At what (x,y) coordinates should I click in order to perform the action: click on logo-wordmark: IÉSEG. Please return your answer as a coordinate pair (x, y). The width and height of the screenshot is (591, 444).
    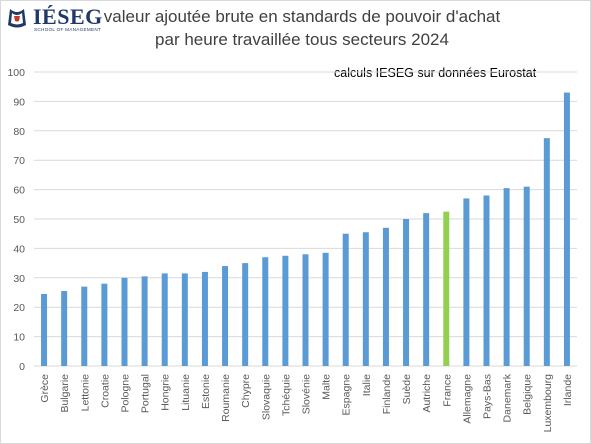
    Looking at the image, I should click on (68, 16).